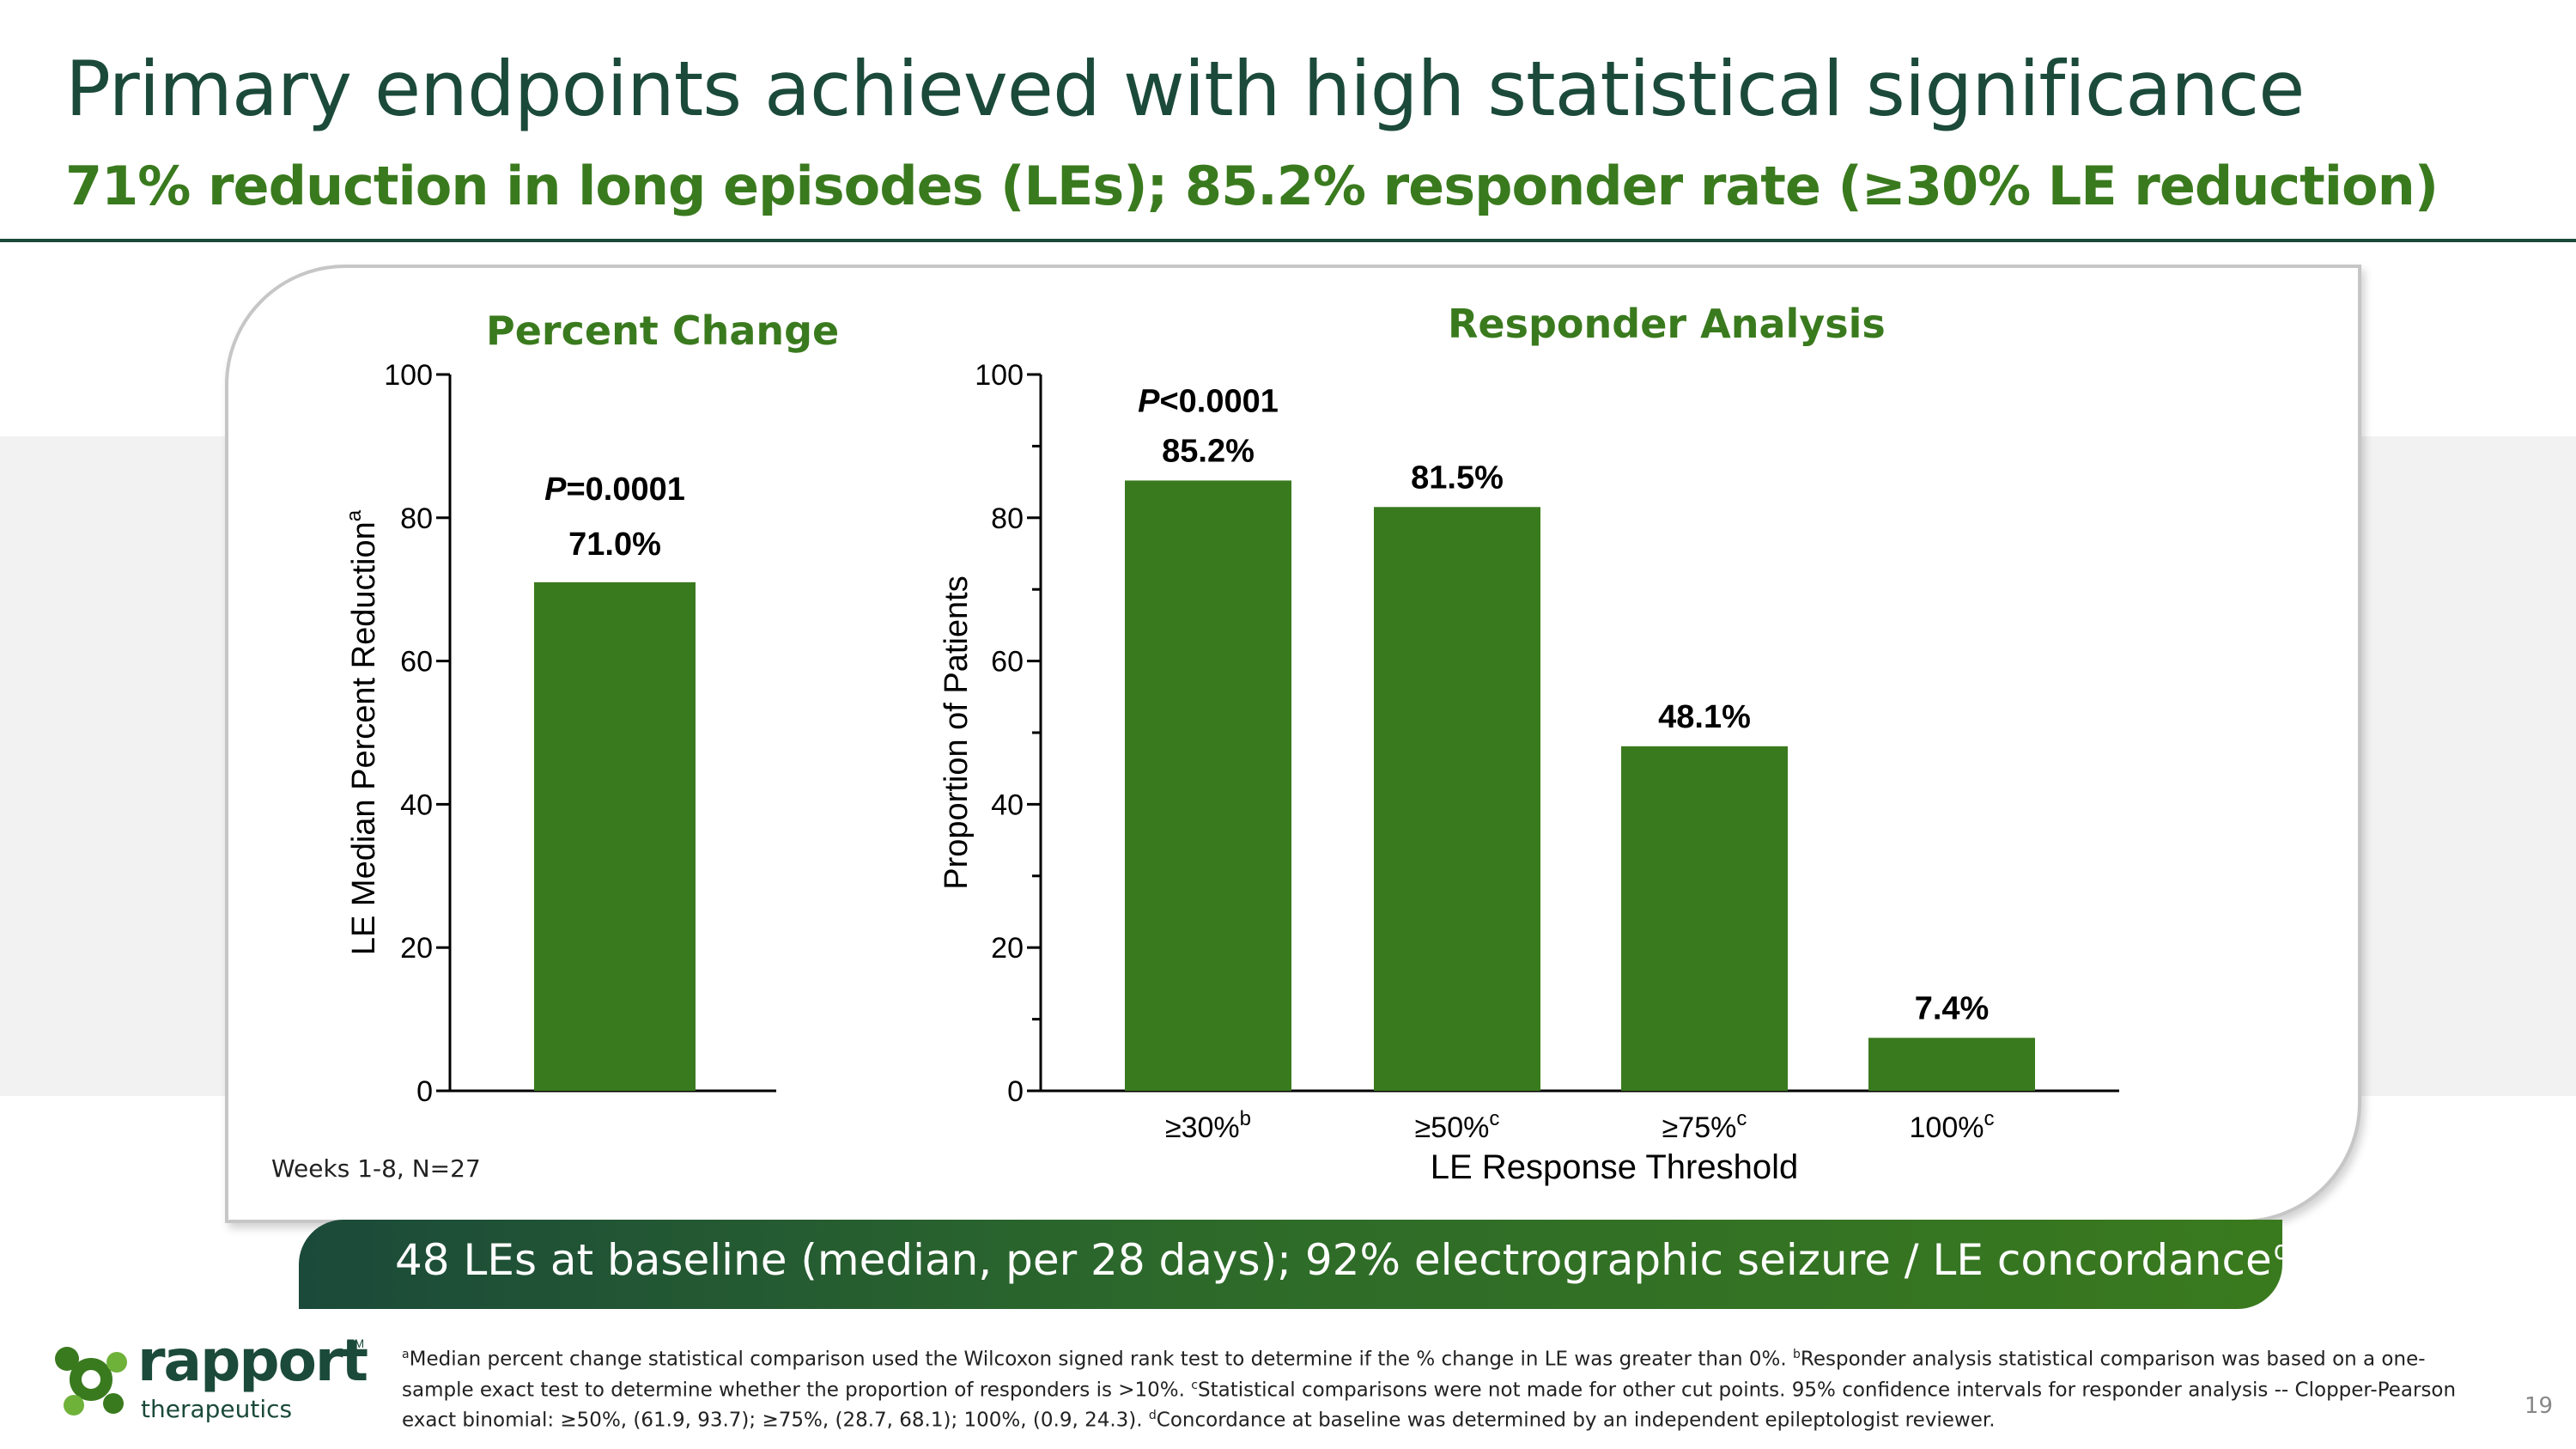 The height and width of the screenshot is (1449, 2576). Describe the element at coordinates (1208, 401) in the screenshot. I see `responder-p-value: P<0.0001` at that location.